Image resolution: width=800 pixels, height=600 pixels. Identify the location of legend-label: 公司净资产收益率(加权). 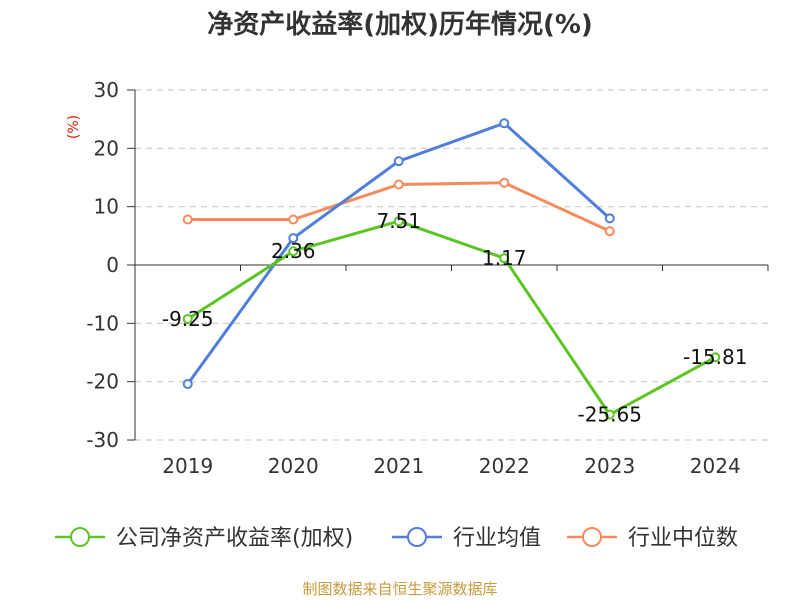
(234, 538).